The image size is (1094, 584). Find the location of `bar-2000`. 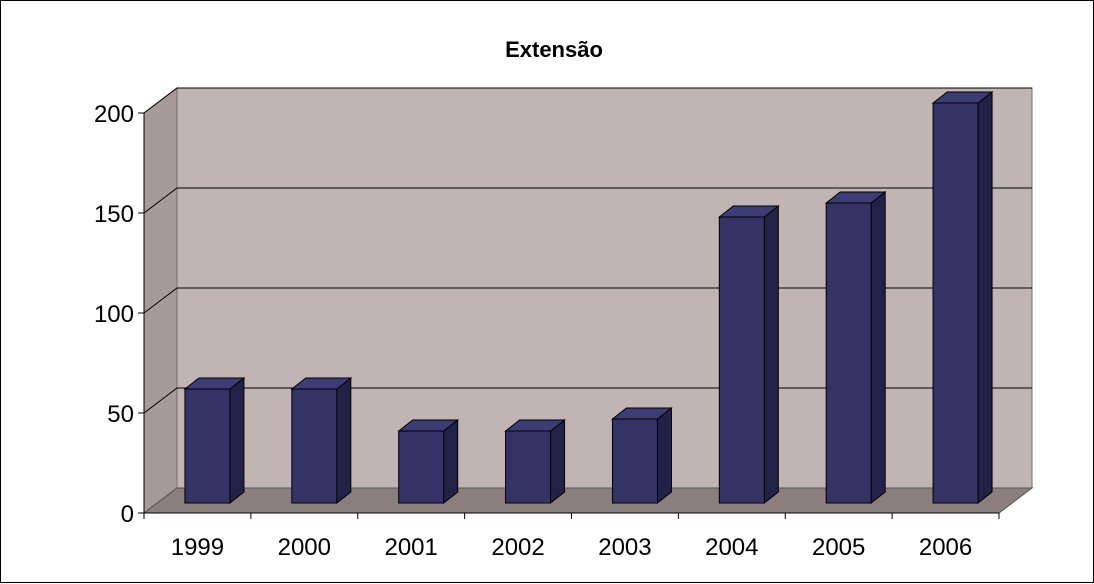

bar-2000 is located at coordinates (321, 440).